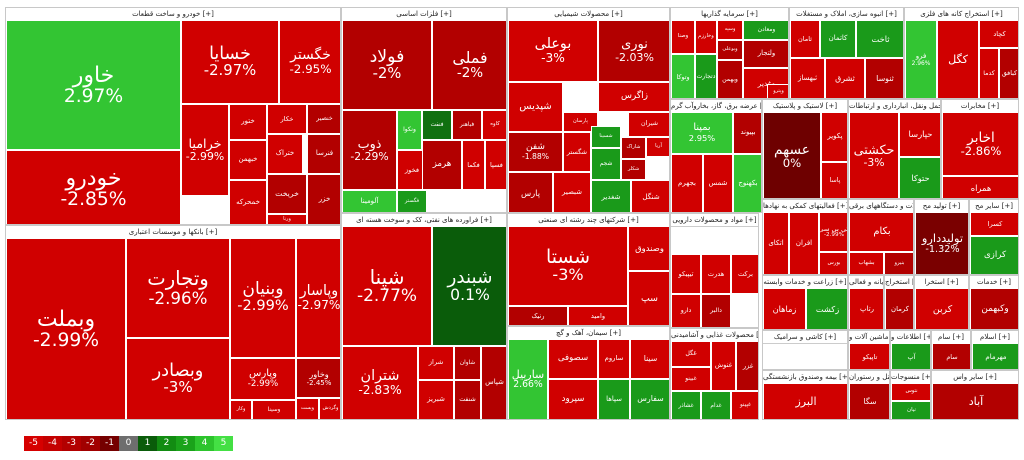 The height and width of the screenshot is (460, 1024). I want to click on sector-title: کاشی و سرامیک [+], so click(805, 337).